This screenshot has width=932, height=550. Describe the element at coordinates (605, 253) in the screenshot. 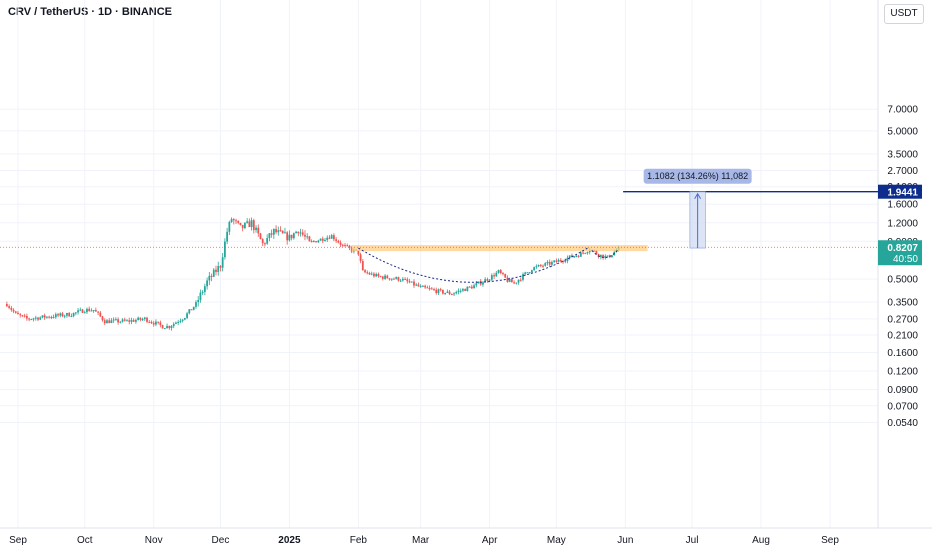

I see `handle-curve` at that location.